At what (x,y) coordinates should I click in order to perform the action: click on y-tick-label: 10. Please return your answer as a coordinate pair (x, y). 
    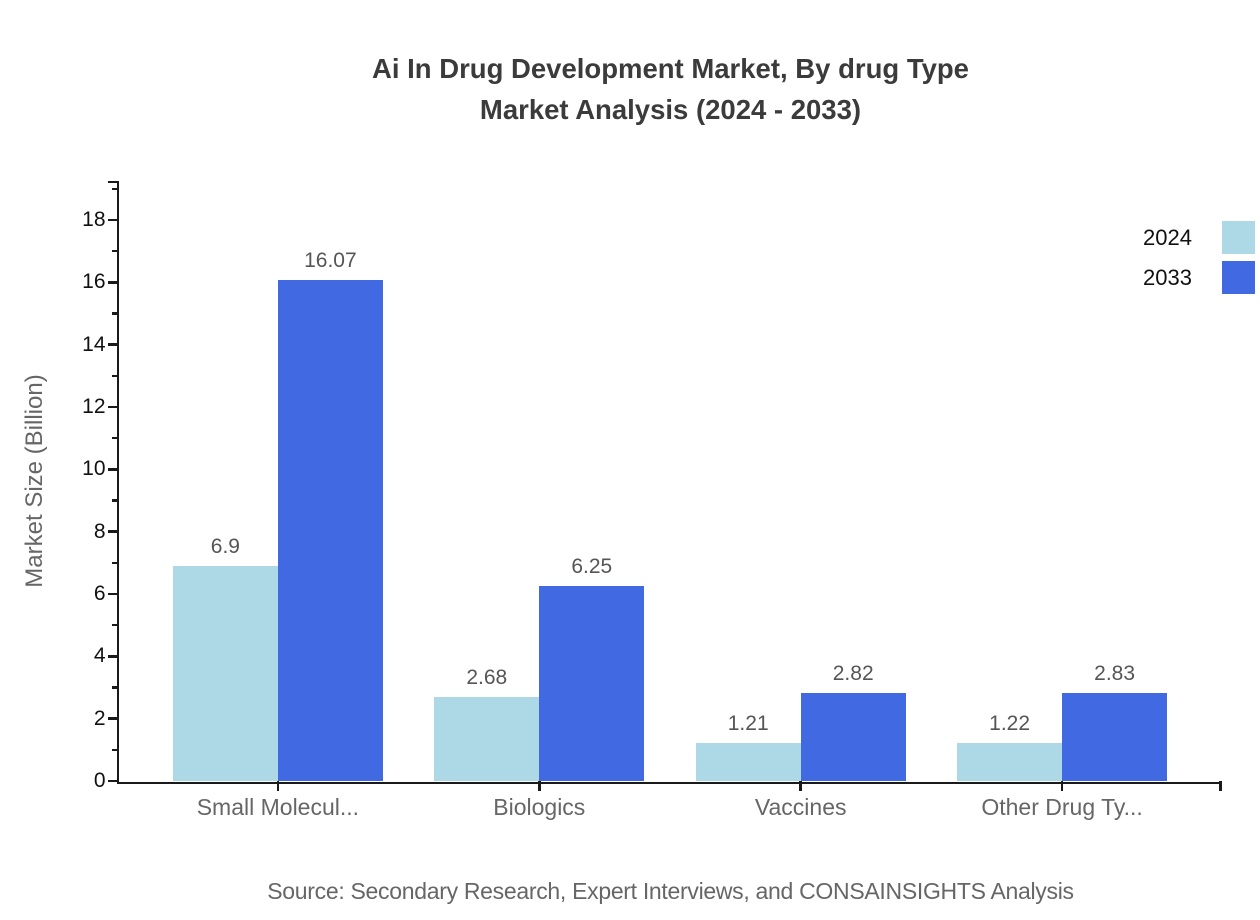
    Looking at the image, I should click on (94, 469).